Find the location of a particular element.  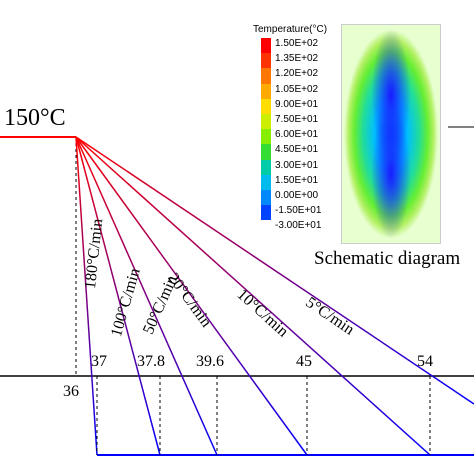

legend-entry: 4.50E+01 is located at coordinates (297, 150).